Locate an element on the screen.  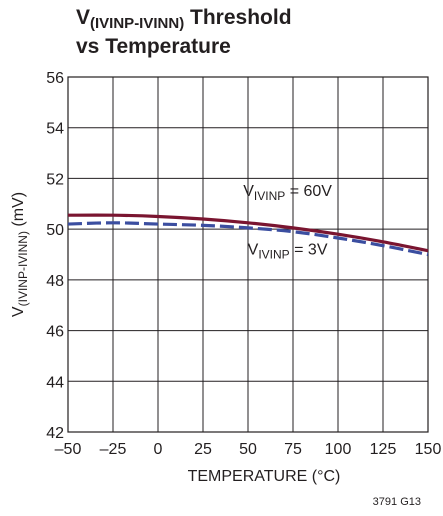
x-tick-label-5: 75 is located at coordinates (293, 449).